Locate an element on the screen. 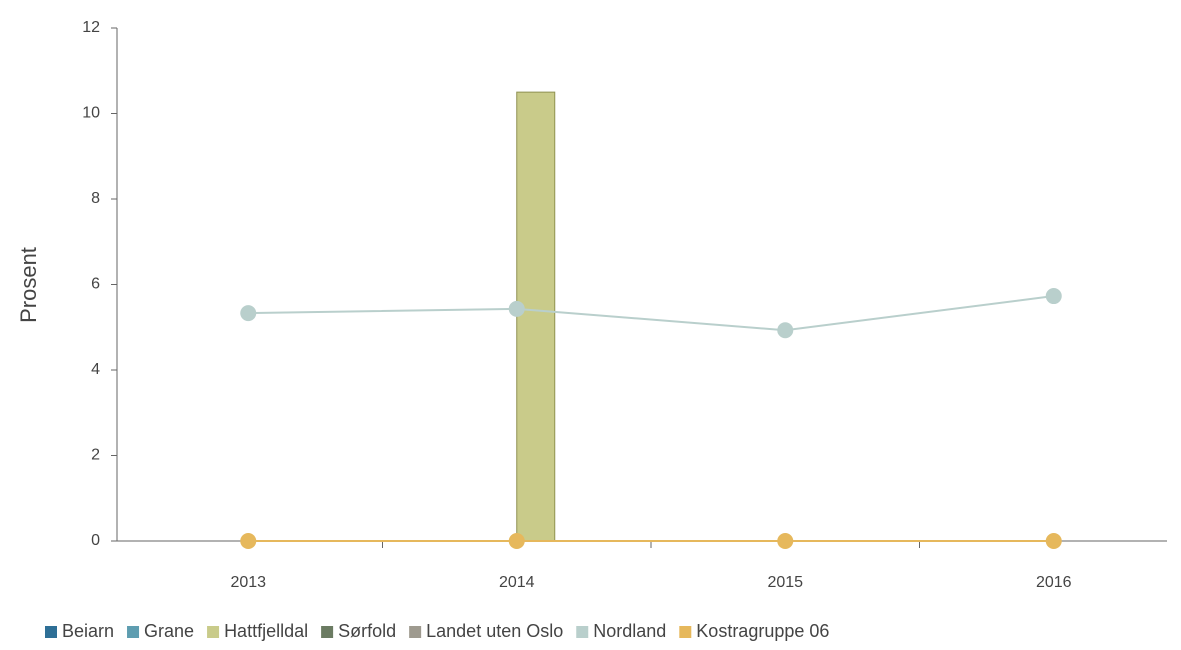 This screenshot has width=1181, height=650. bar is located at coordinates (536, 316).